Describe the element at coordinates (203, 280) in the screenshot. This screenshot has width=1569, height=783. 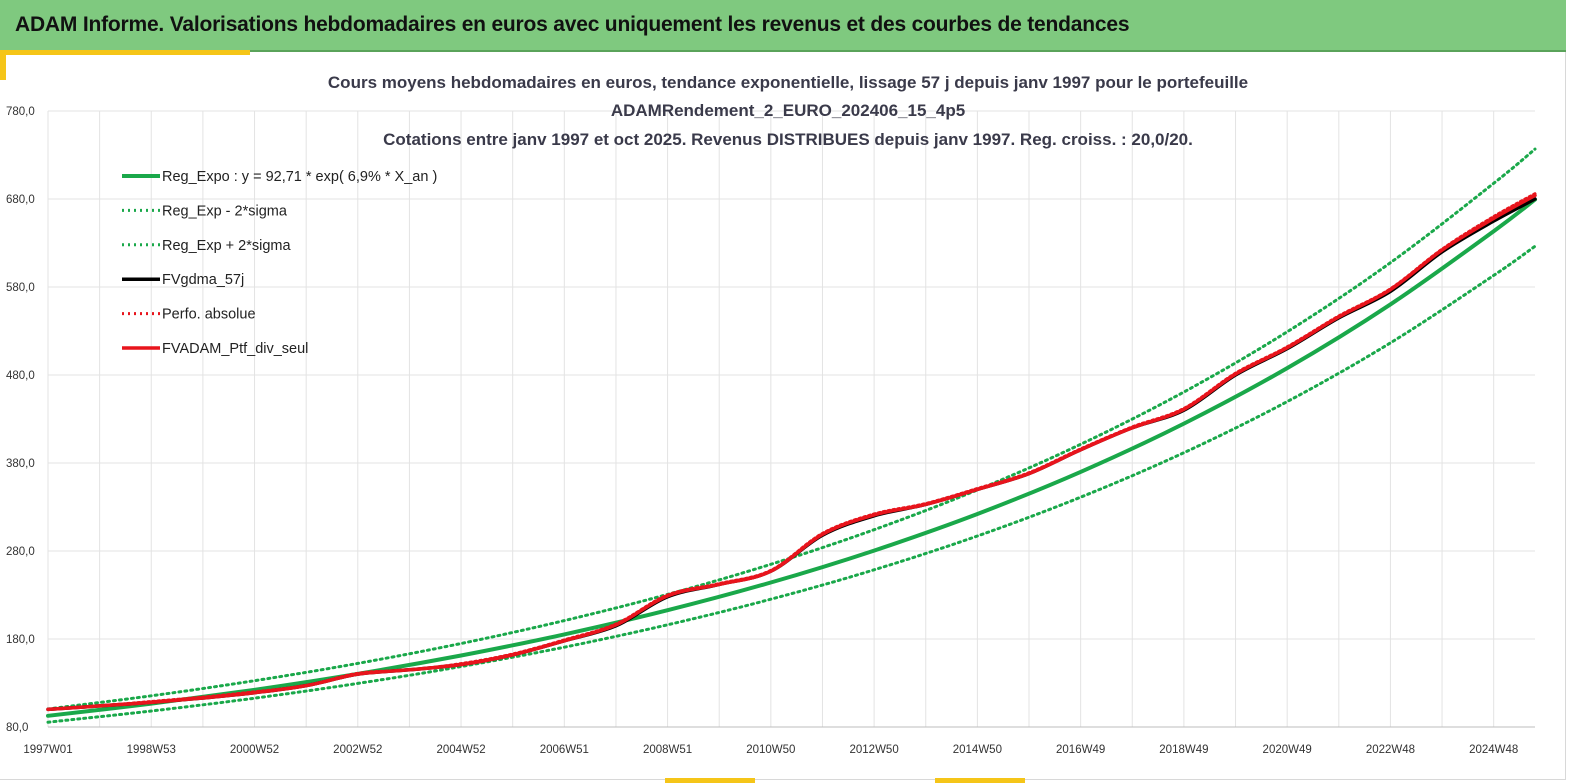
I see `legend-label: FVgdma_57j` at that location.